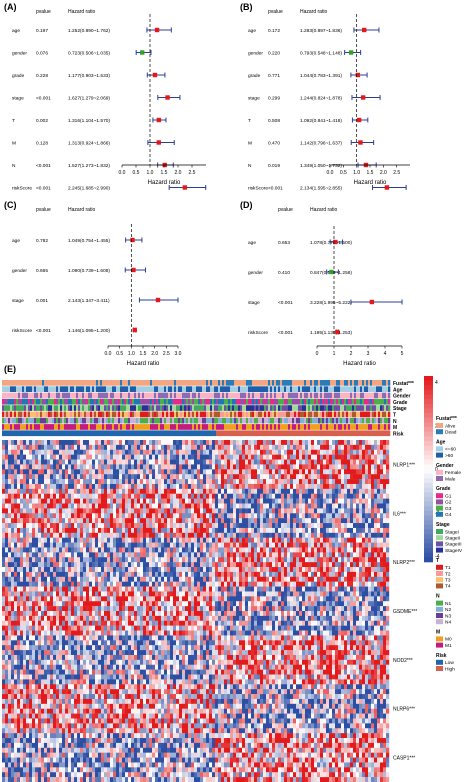 This screenshot has width=474, height=782. I want to click on x-tick-label: 2.5, so click(192, 173).